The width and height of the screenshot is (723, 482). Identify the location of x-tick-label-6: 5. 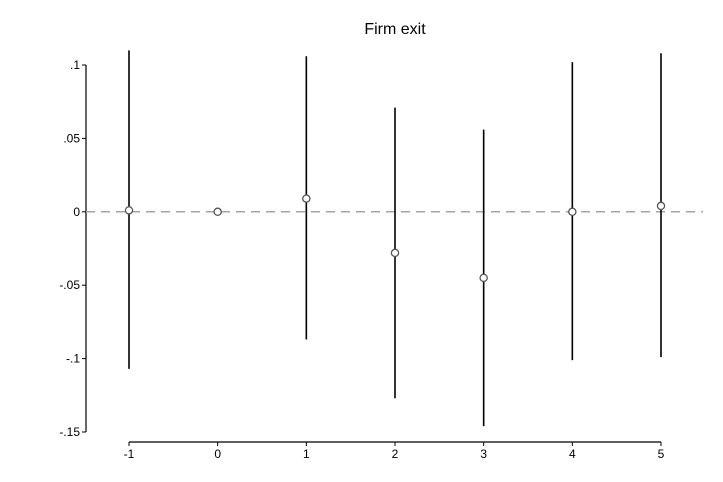
(661, 454).